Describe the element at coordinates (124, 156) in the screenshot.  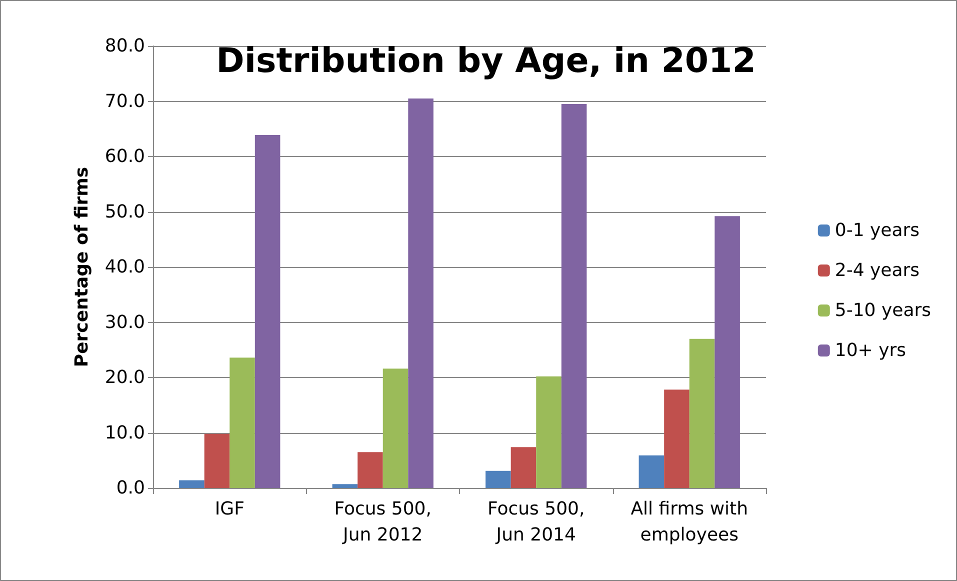
I see `y-tick-label: 60.0` at that location.